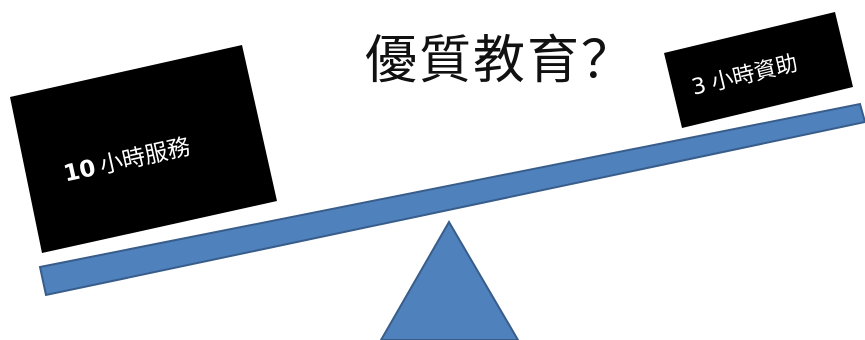  What do you see at coordinates (499, 61) in the screenshot?
I see `diagram-title: 優質教育？` at bounding box center [499, 61].